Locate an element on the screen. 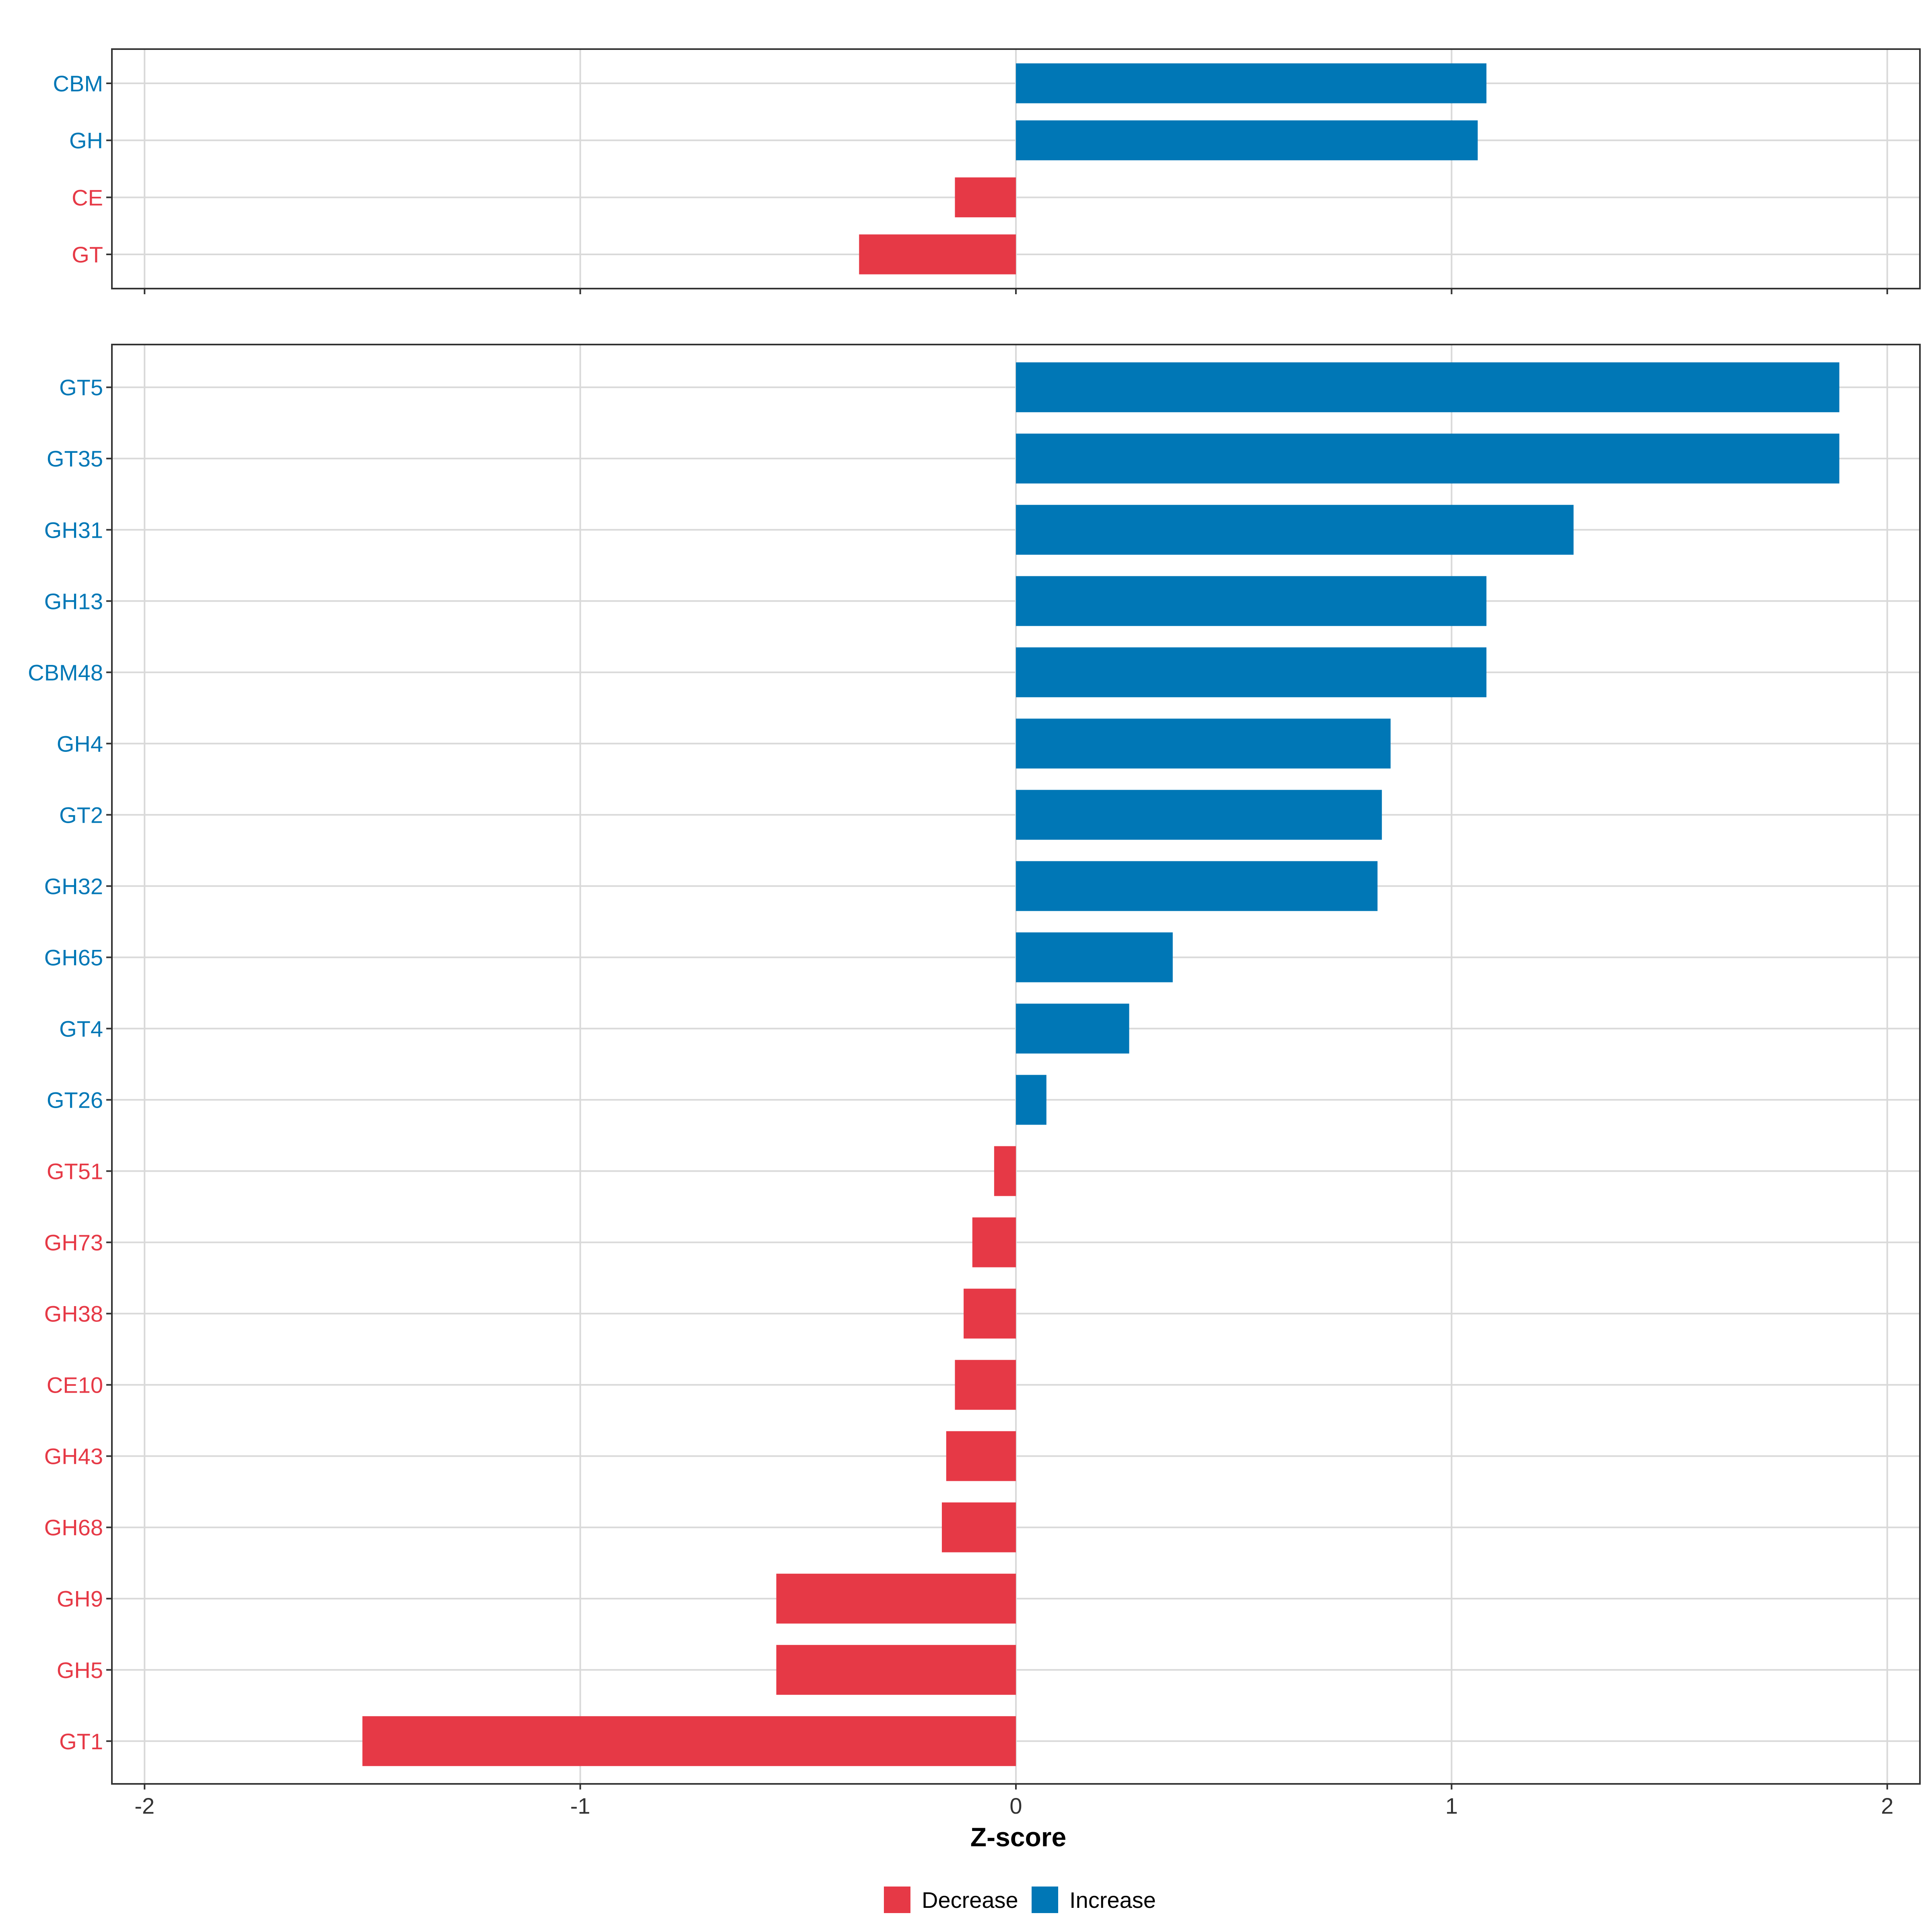 Image resolution: width=1932 pixels, height=1932 pixels. bar-gt is located at coordinates (937, 254).